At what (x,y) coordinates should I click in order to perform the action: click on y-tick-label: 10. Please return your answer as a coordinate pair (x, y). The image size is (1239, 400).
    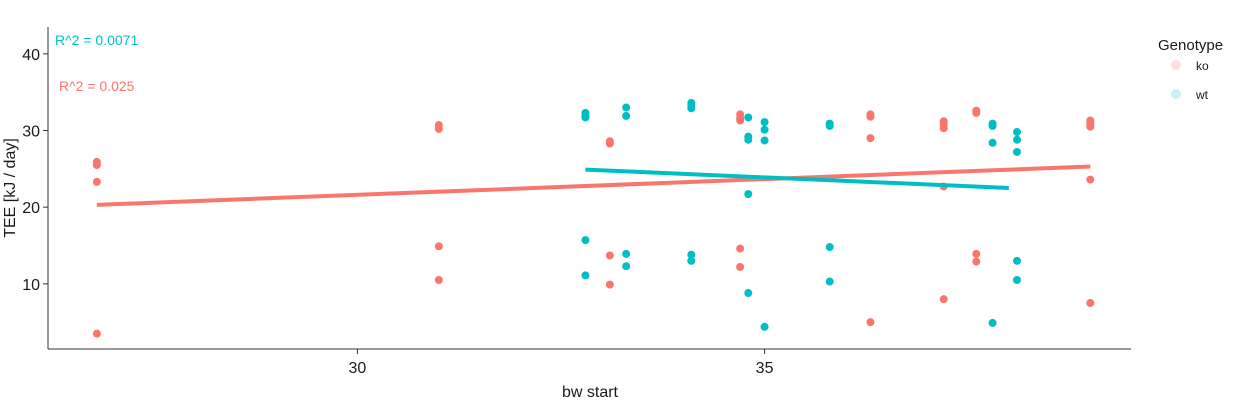
    Looking at the image, I should click on (31, 285).